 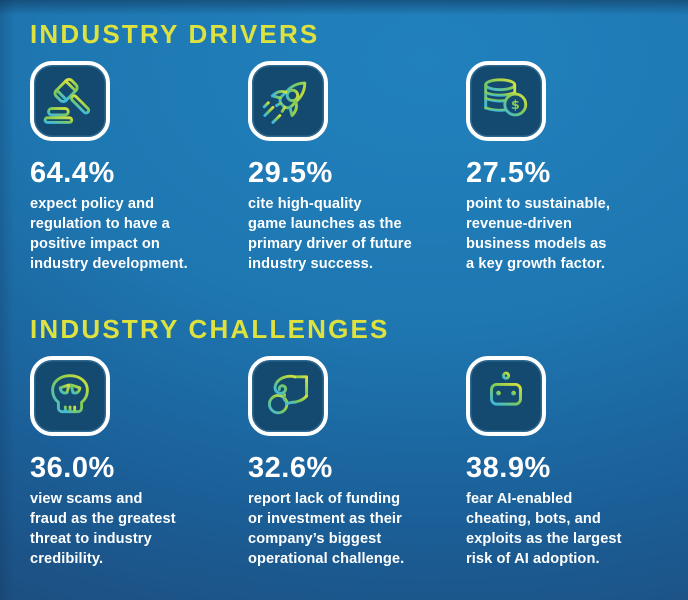 I want to click on icon-tile: $, so click(x=506, y=101).